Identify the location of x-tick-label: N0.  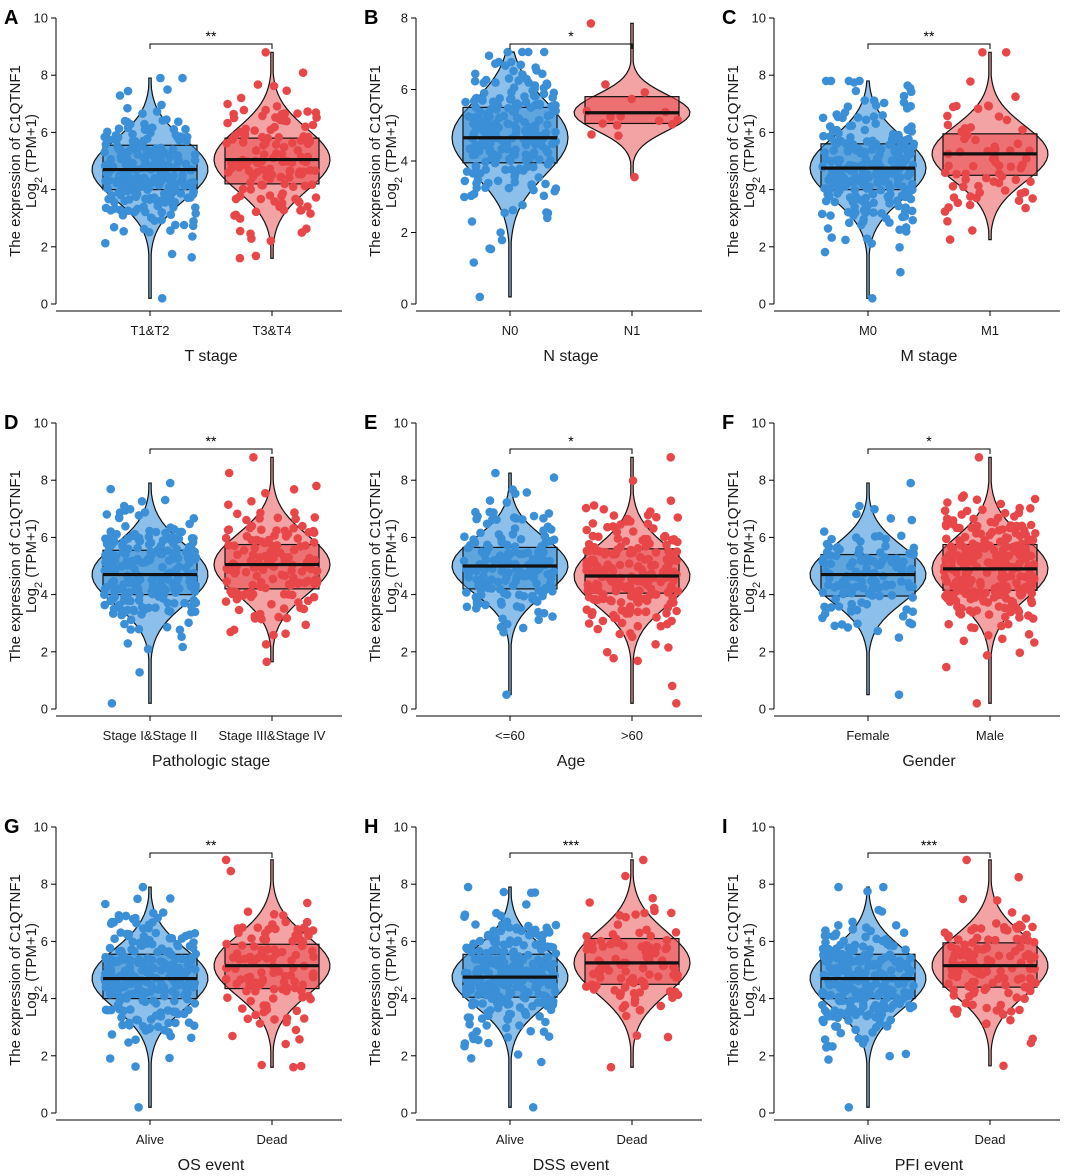
(510, 330).